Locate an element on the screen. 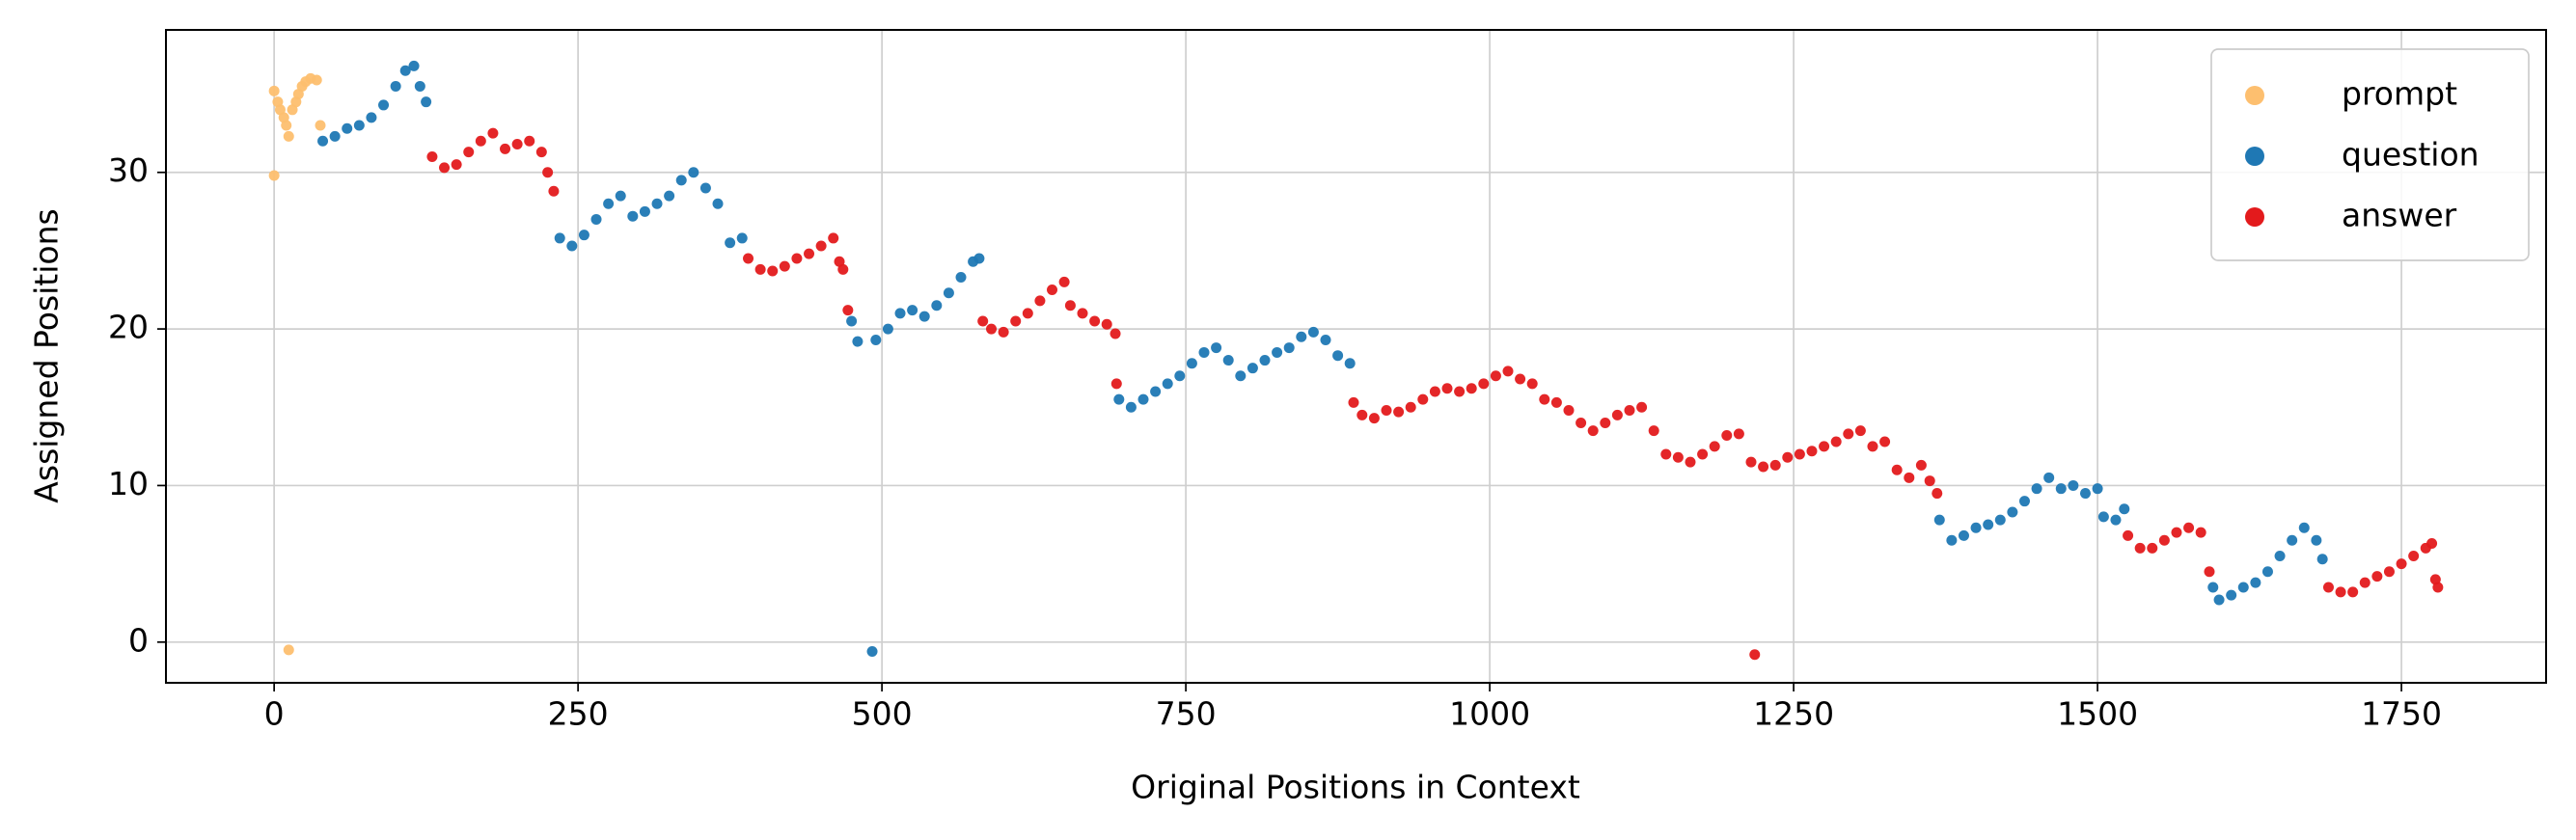 The width and height of the screenshot is (2576, 840). legend-label: prompt is located at coordinates (2400, 94).